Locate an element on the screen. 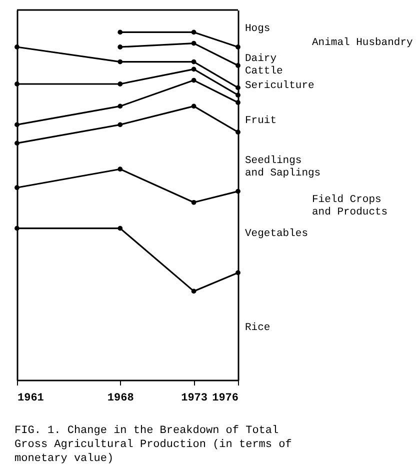 This screenshot has height=467, width=419. x-tick-label: 1976 is located at coordinates (225, 398).